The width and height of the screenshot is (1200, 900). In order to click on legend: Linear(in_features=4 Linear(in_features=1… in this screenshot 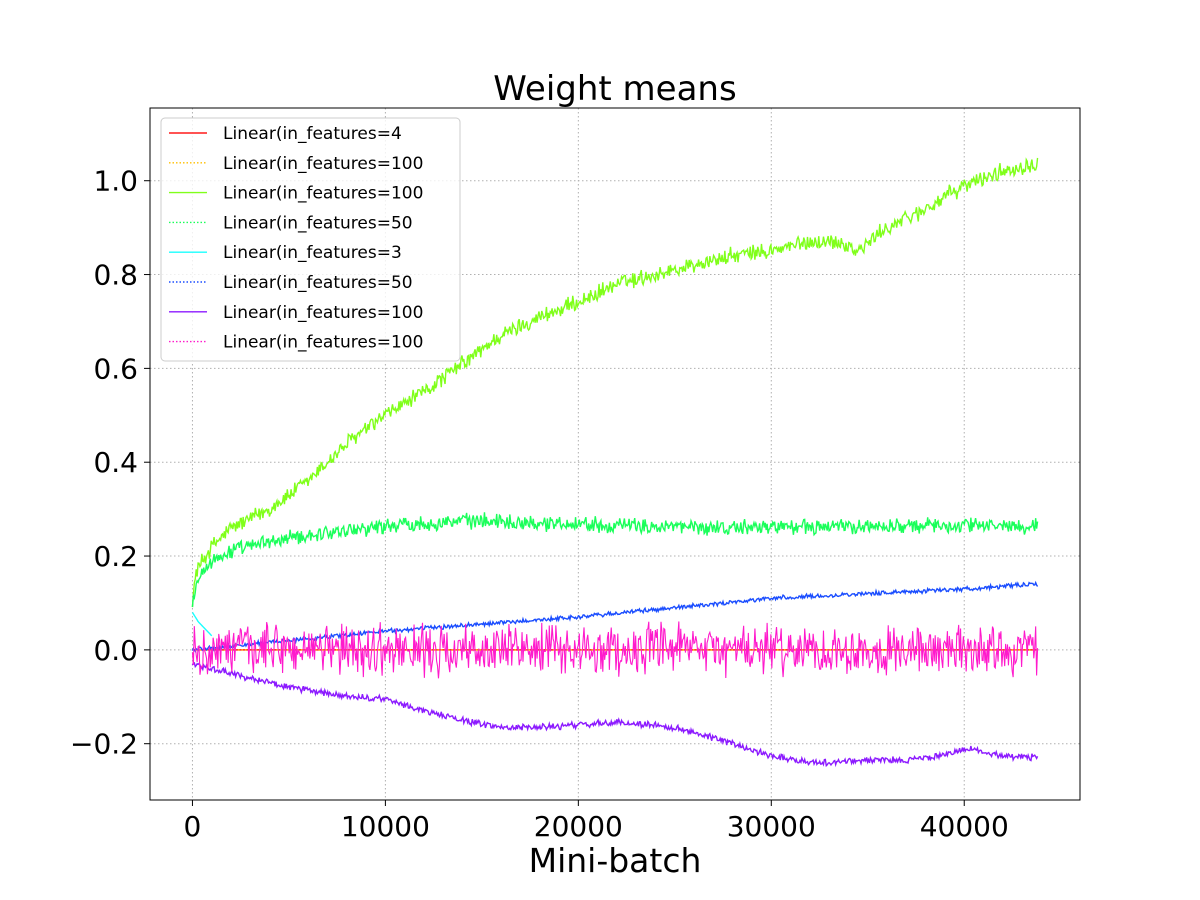, I will do `click(310, 239)`.